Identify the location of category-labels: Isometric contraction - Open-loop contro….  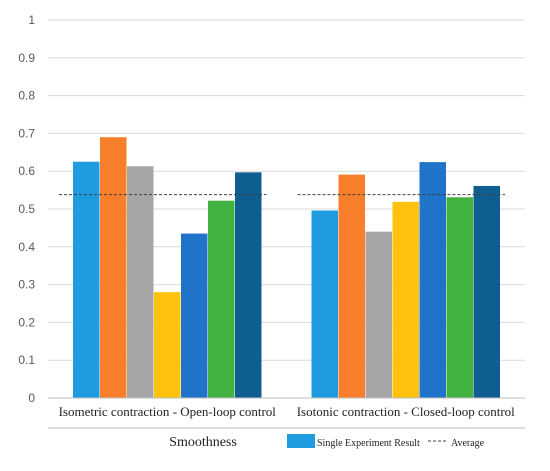
(287, 411).